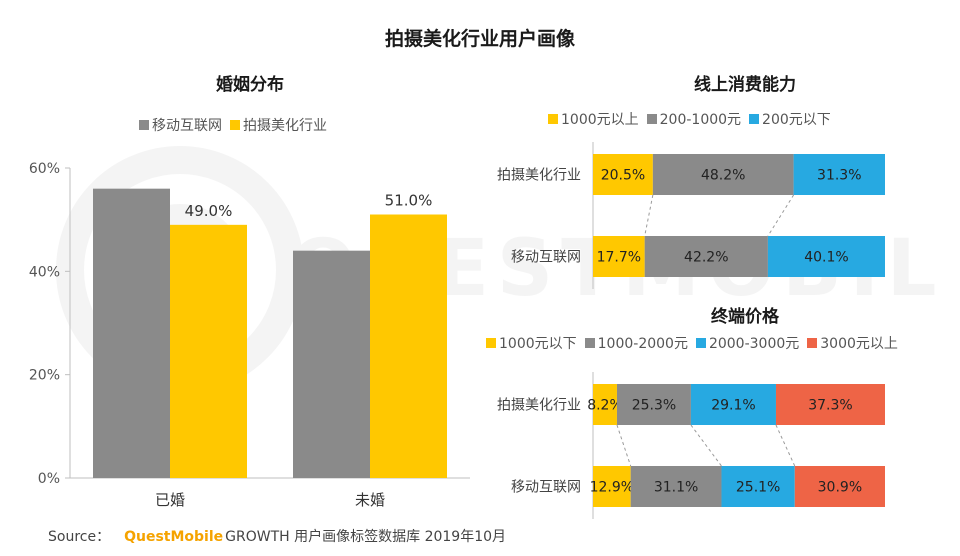  I want to click on marriage-legend: 移动互联网 拍摄美化行业, so click(237, 125).